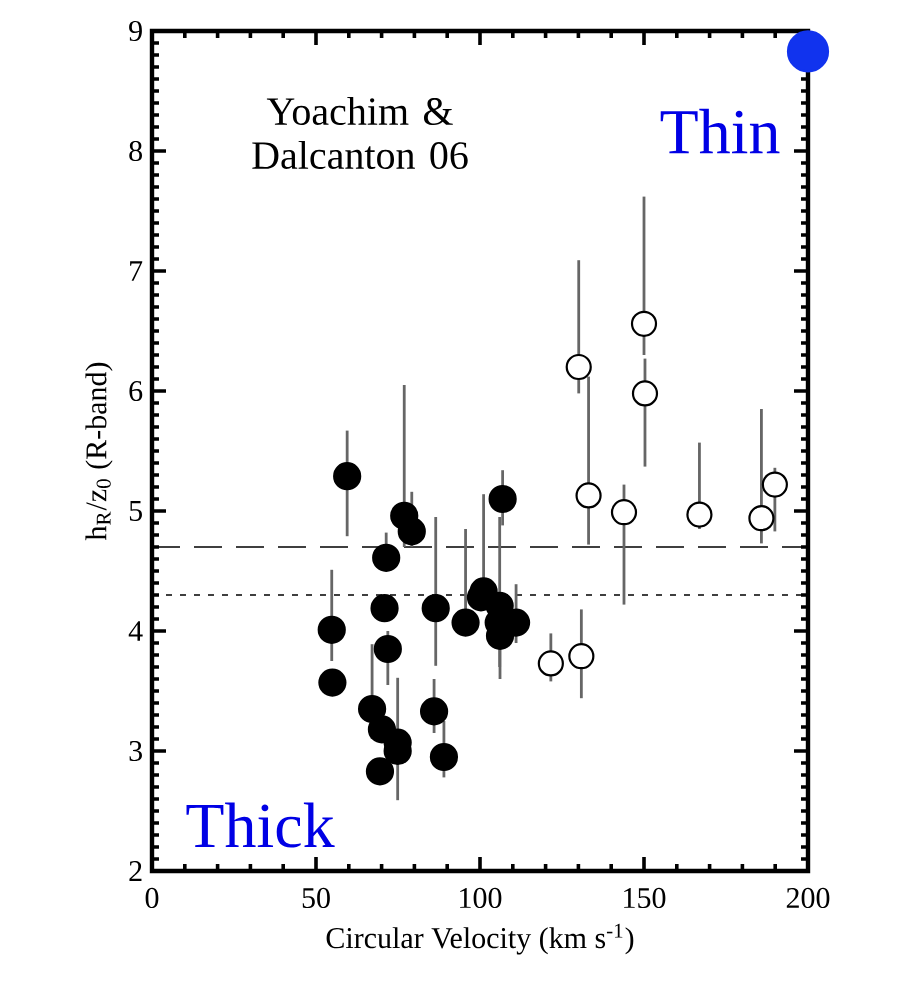  Describe the element at coordinates (135, 511) in the screenshot. I see `y-tick-label: 5` at that location.